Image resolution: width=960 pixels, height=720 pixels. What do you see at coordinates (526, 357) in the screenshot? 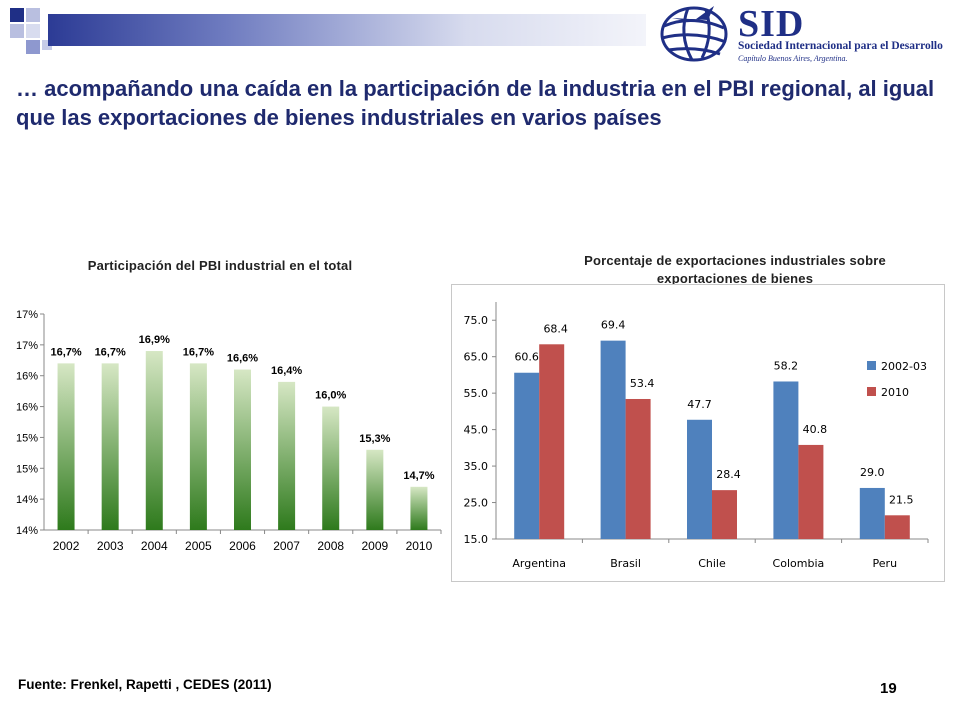
I see `chart2-data-label: 60.6` at bounding box center [526, 357].